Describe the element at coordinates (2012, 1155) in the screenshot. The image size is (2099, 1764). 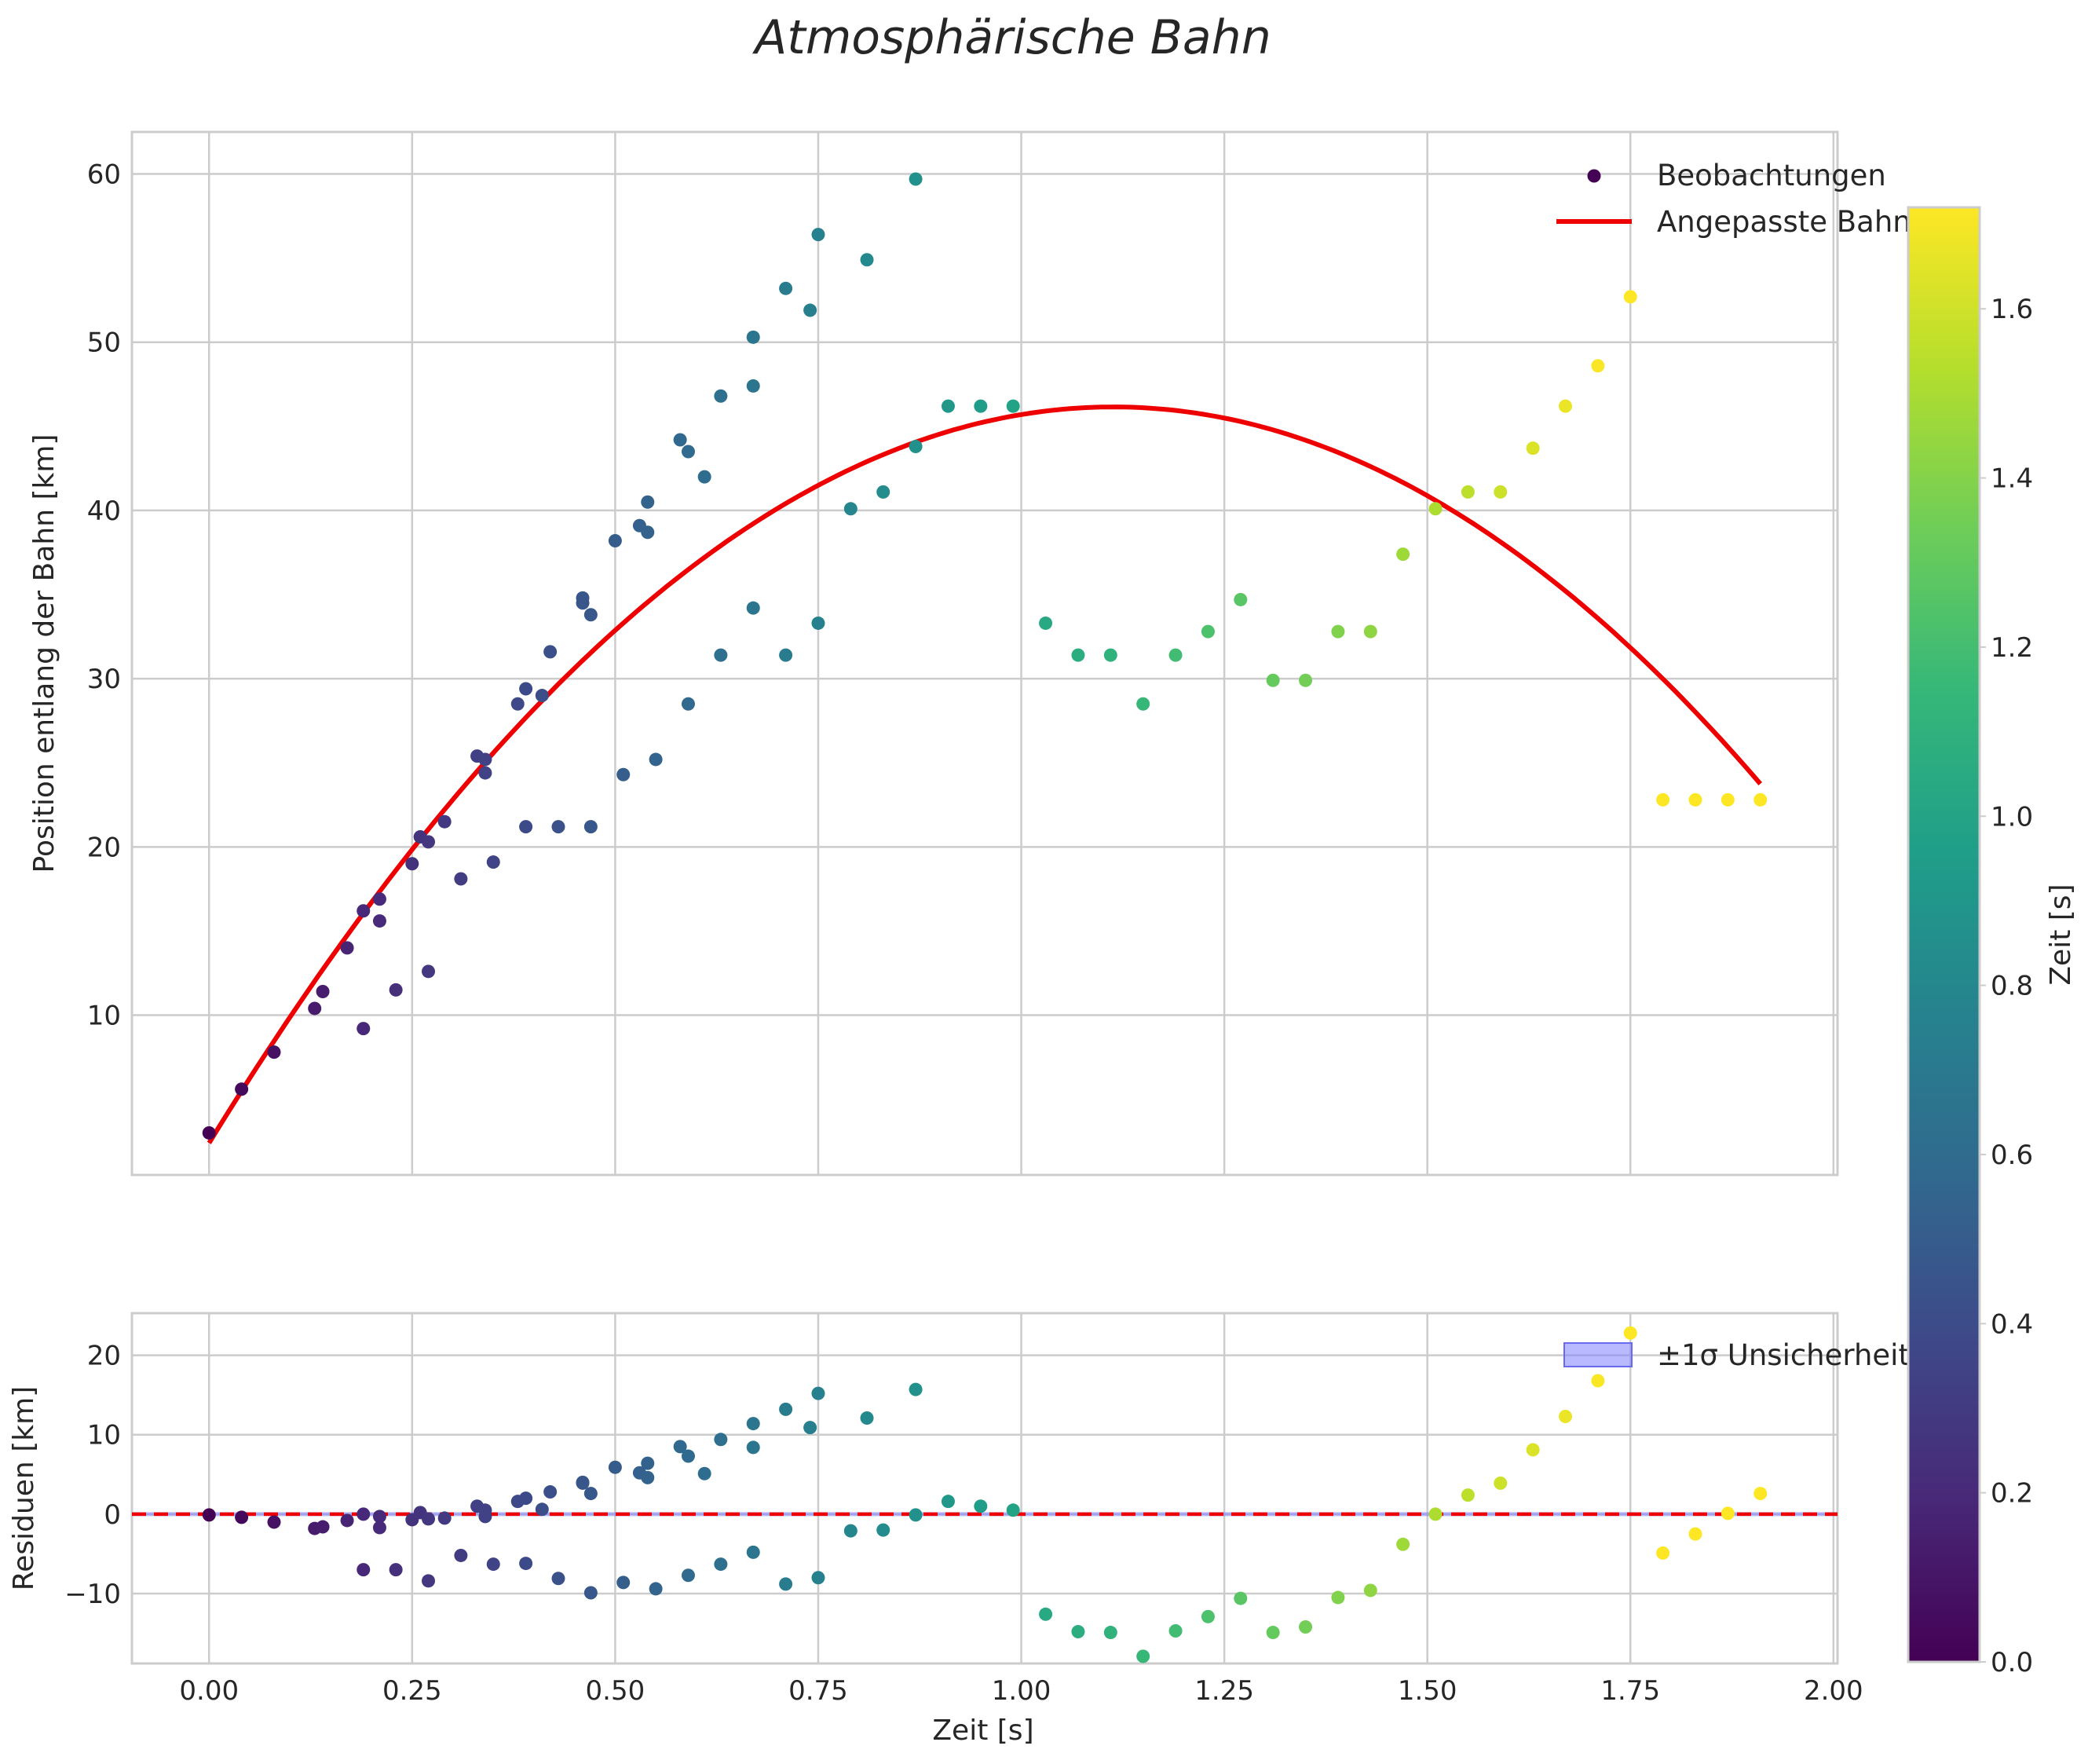
I see `colorbar-tick-label: 0.6` at that location.